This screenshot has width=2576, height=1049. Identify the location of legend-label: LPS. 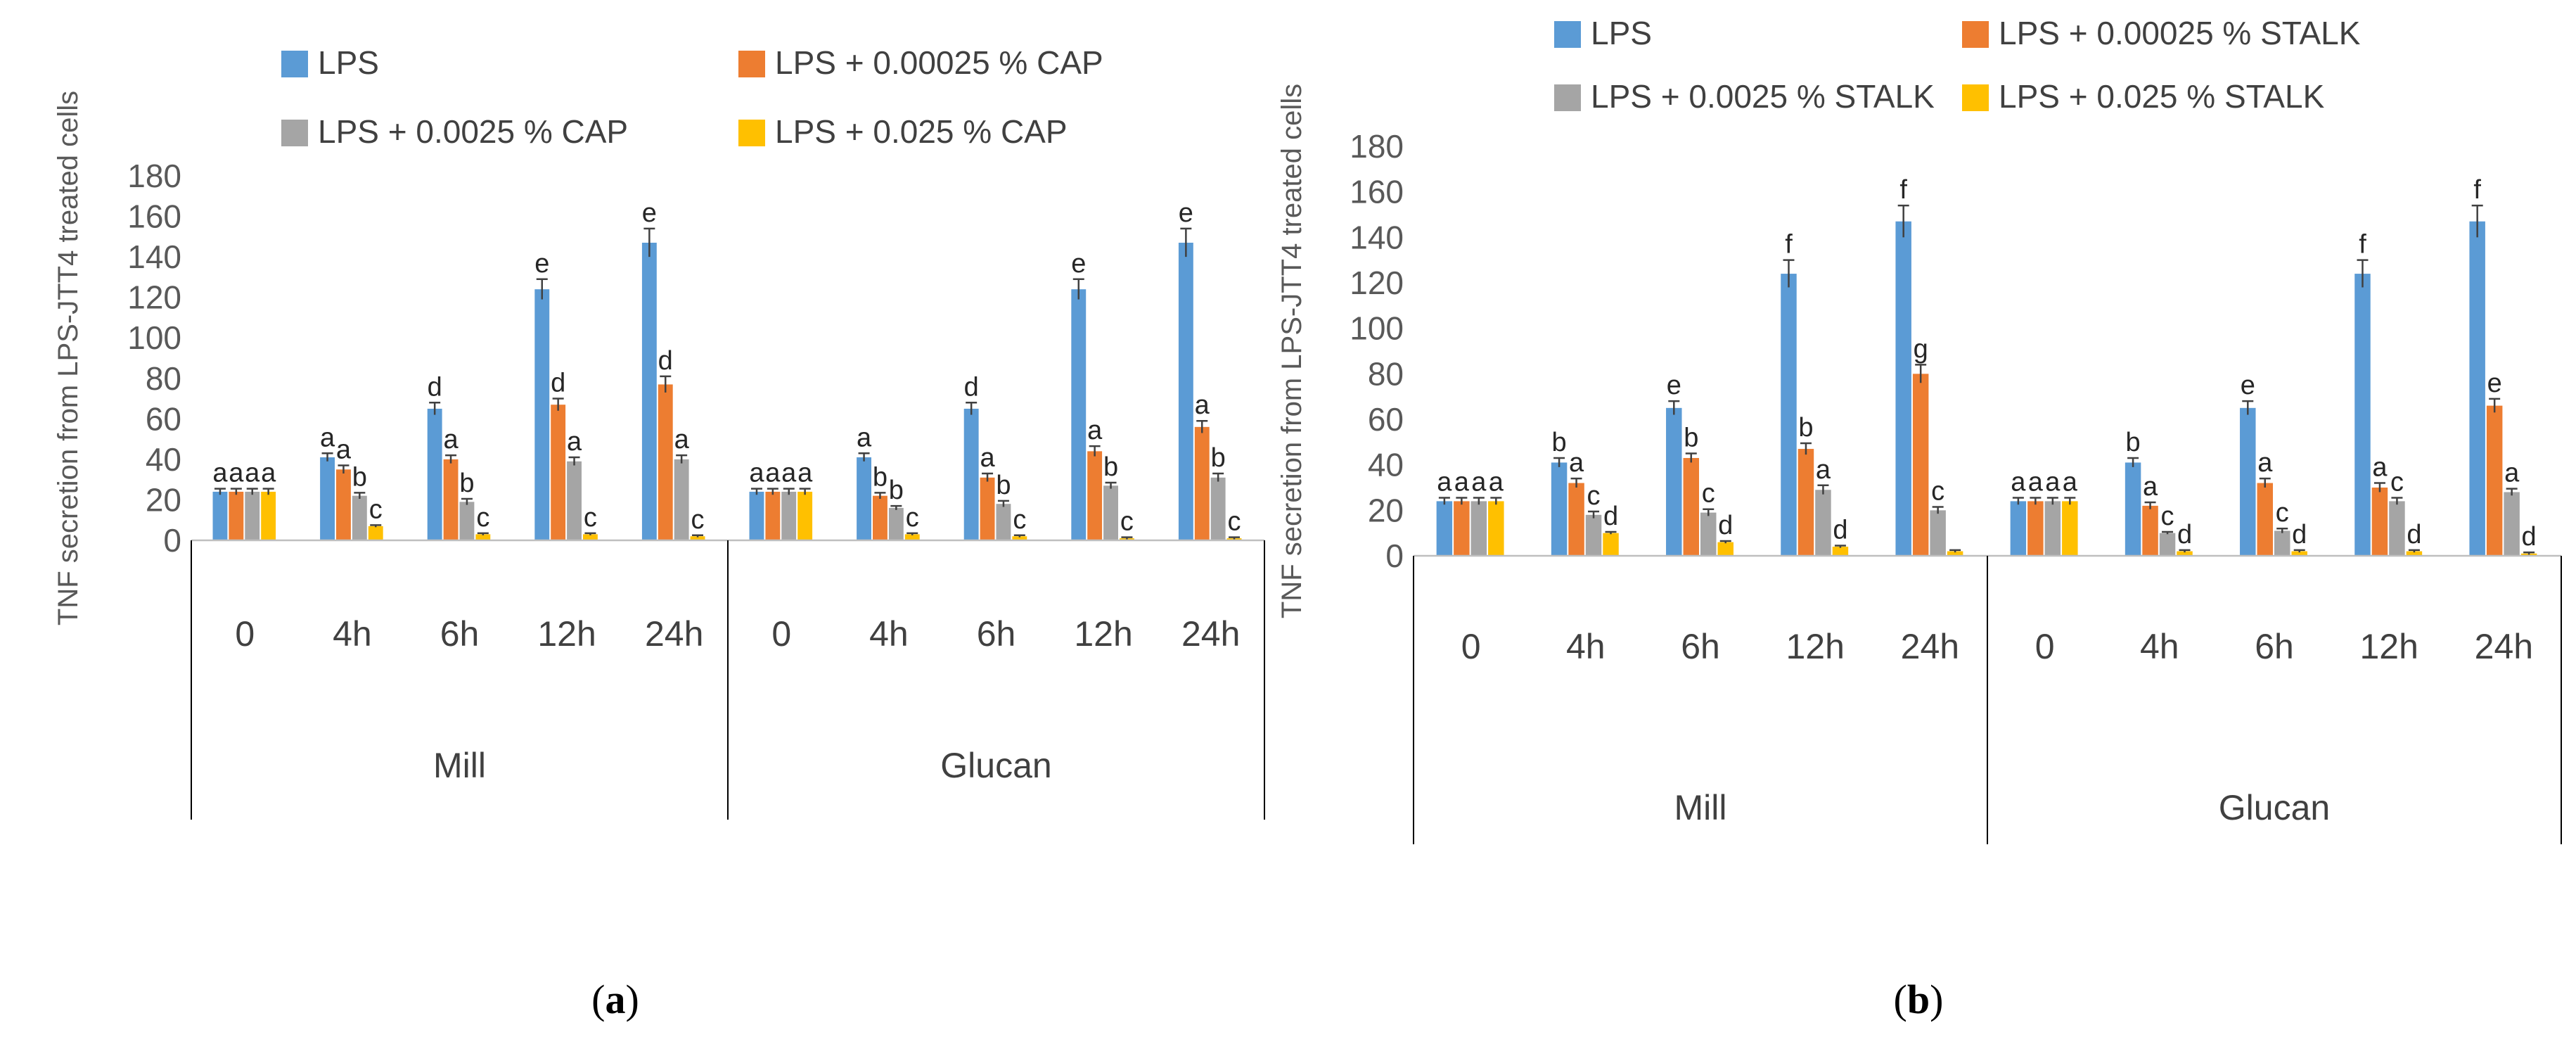
(348, 62).